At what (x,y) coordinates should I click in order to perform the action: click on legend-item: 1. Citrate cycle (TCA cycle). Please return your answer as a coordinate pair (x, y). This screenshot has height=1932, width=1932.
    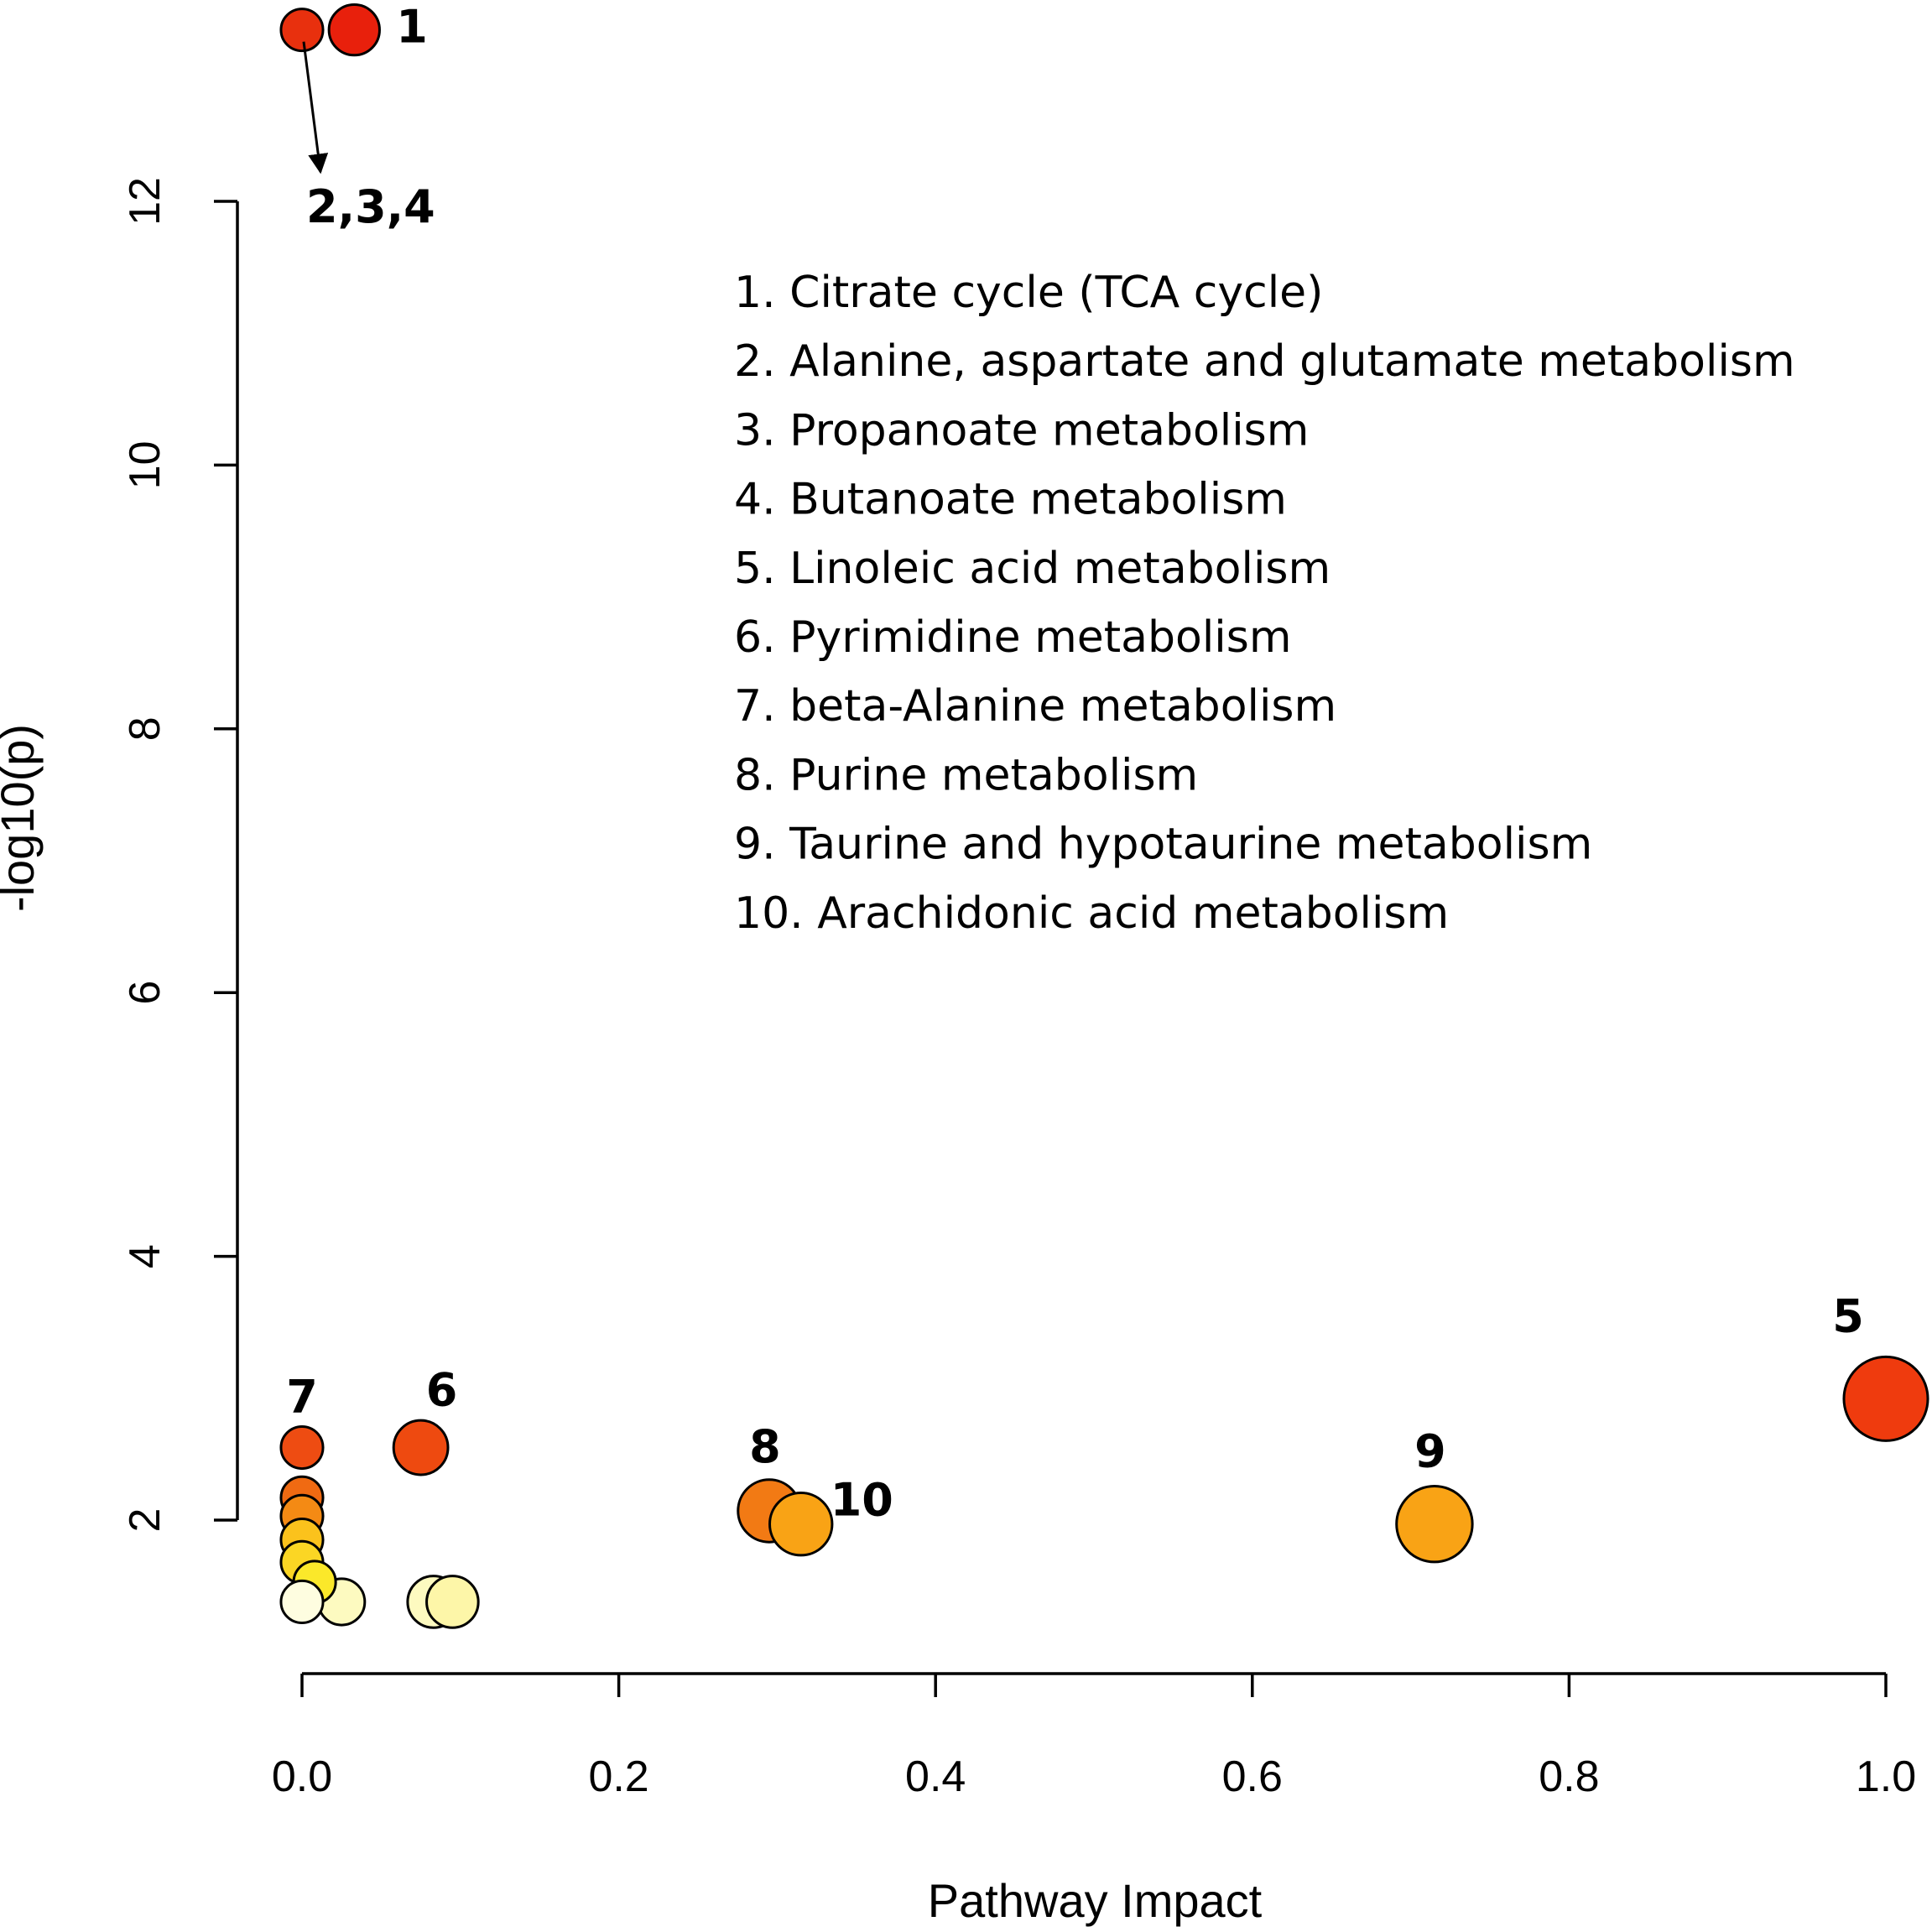
    Looking at the image, I should click on (1028, 293).